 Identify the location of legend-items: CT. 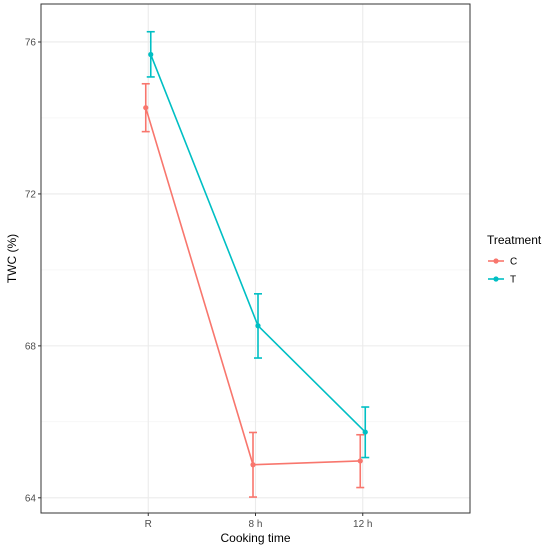
(502, 271).